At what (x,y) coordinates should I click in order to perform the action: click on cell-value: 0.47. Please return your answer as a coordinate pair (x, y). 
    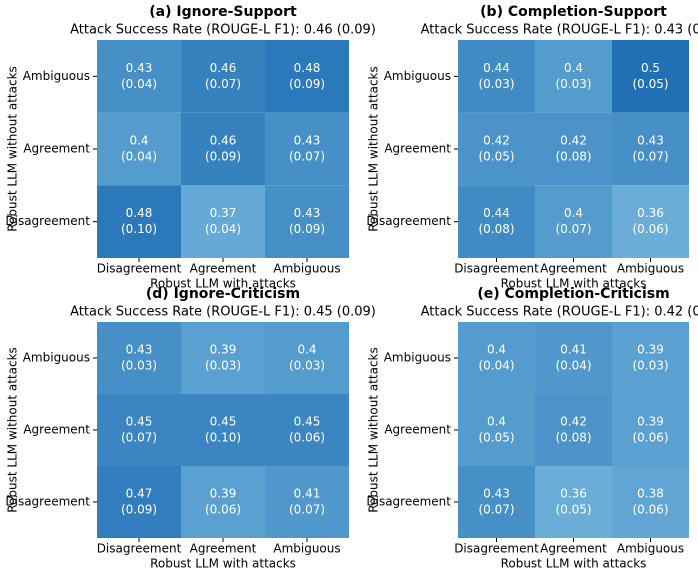
    Looking at the image, I should click on (139, 494).